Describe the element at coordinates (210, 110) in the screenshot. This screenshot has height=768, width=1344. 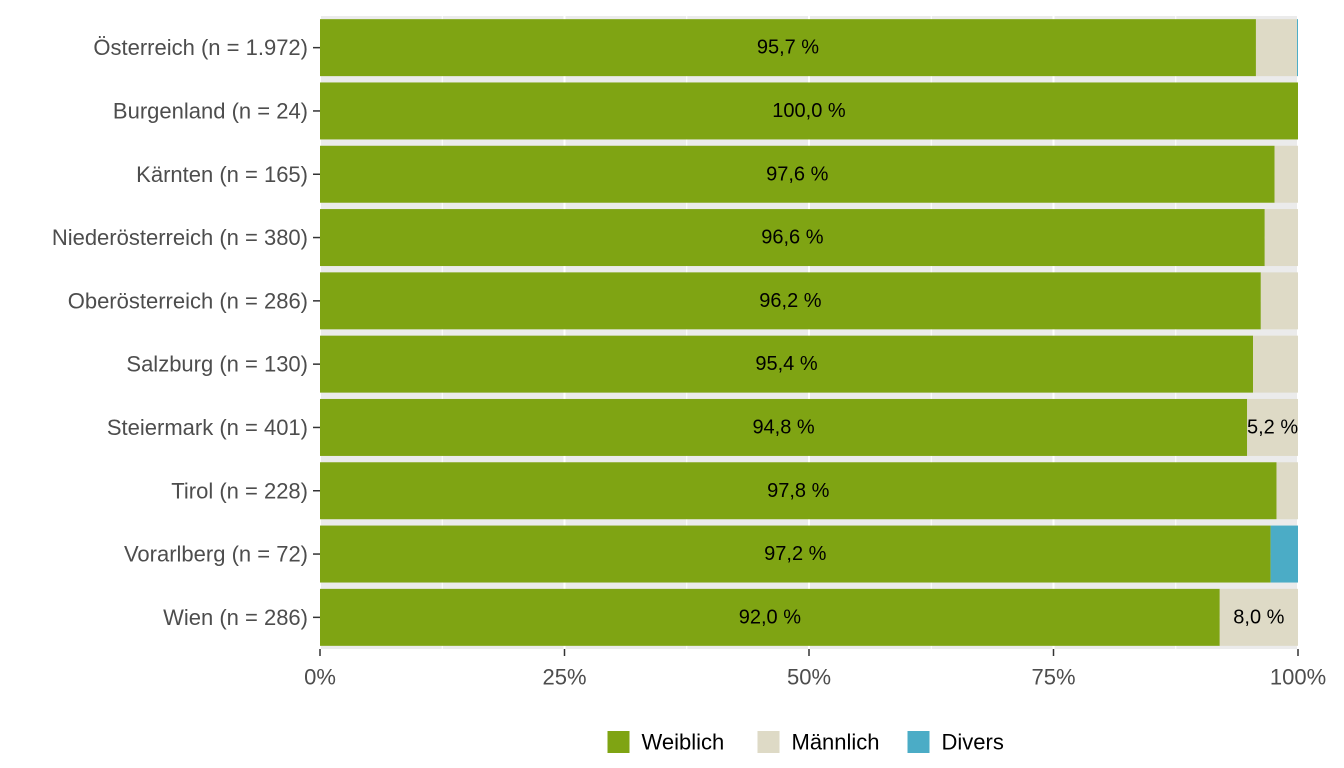
I see `y-tick-label: Burgenland (n = 24)` at that location.